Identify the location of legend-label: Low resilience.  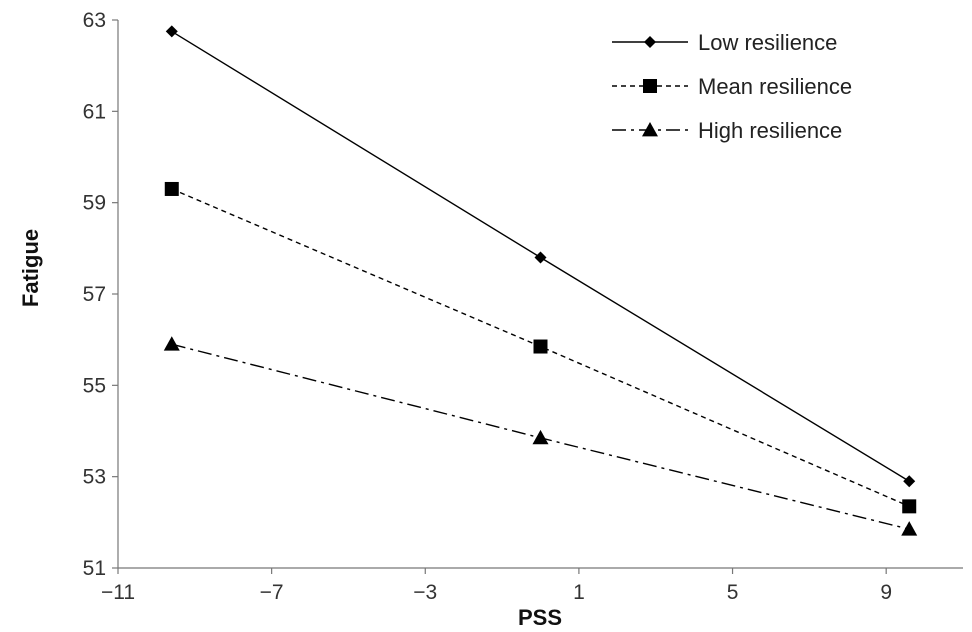
(767, 42).